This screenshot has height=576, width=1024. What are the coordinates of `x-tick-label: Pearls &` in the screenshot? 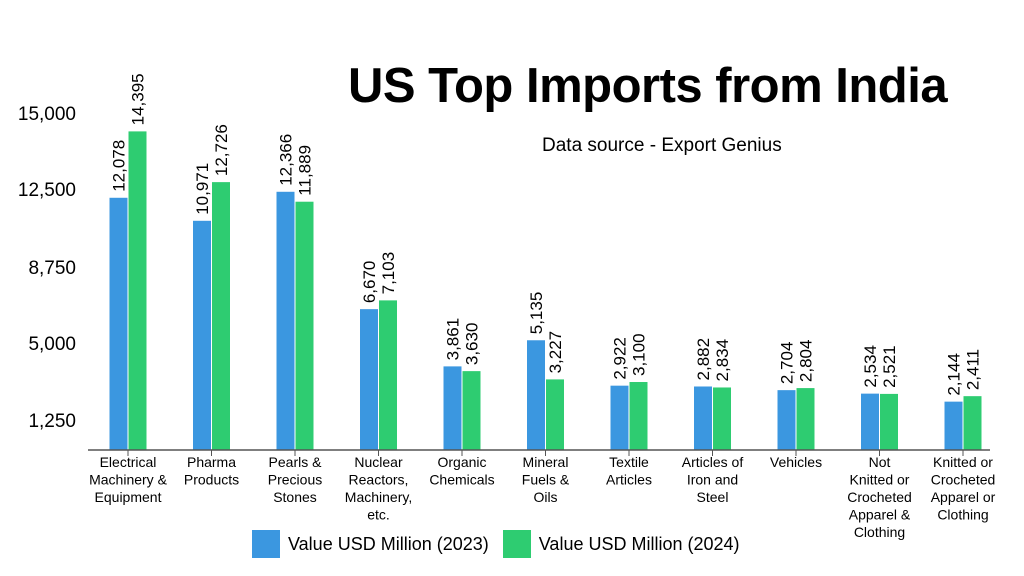 It's located at (296, 462).